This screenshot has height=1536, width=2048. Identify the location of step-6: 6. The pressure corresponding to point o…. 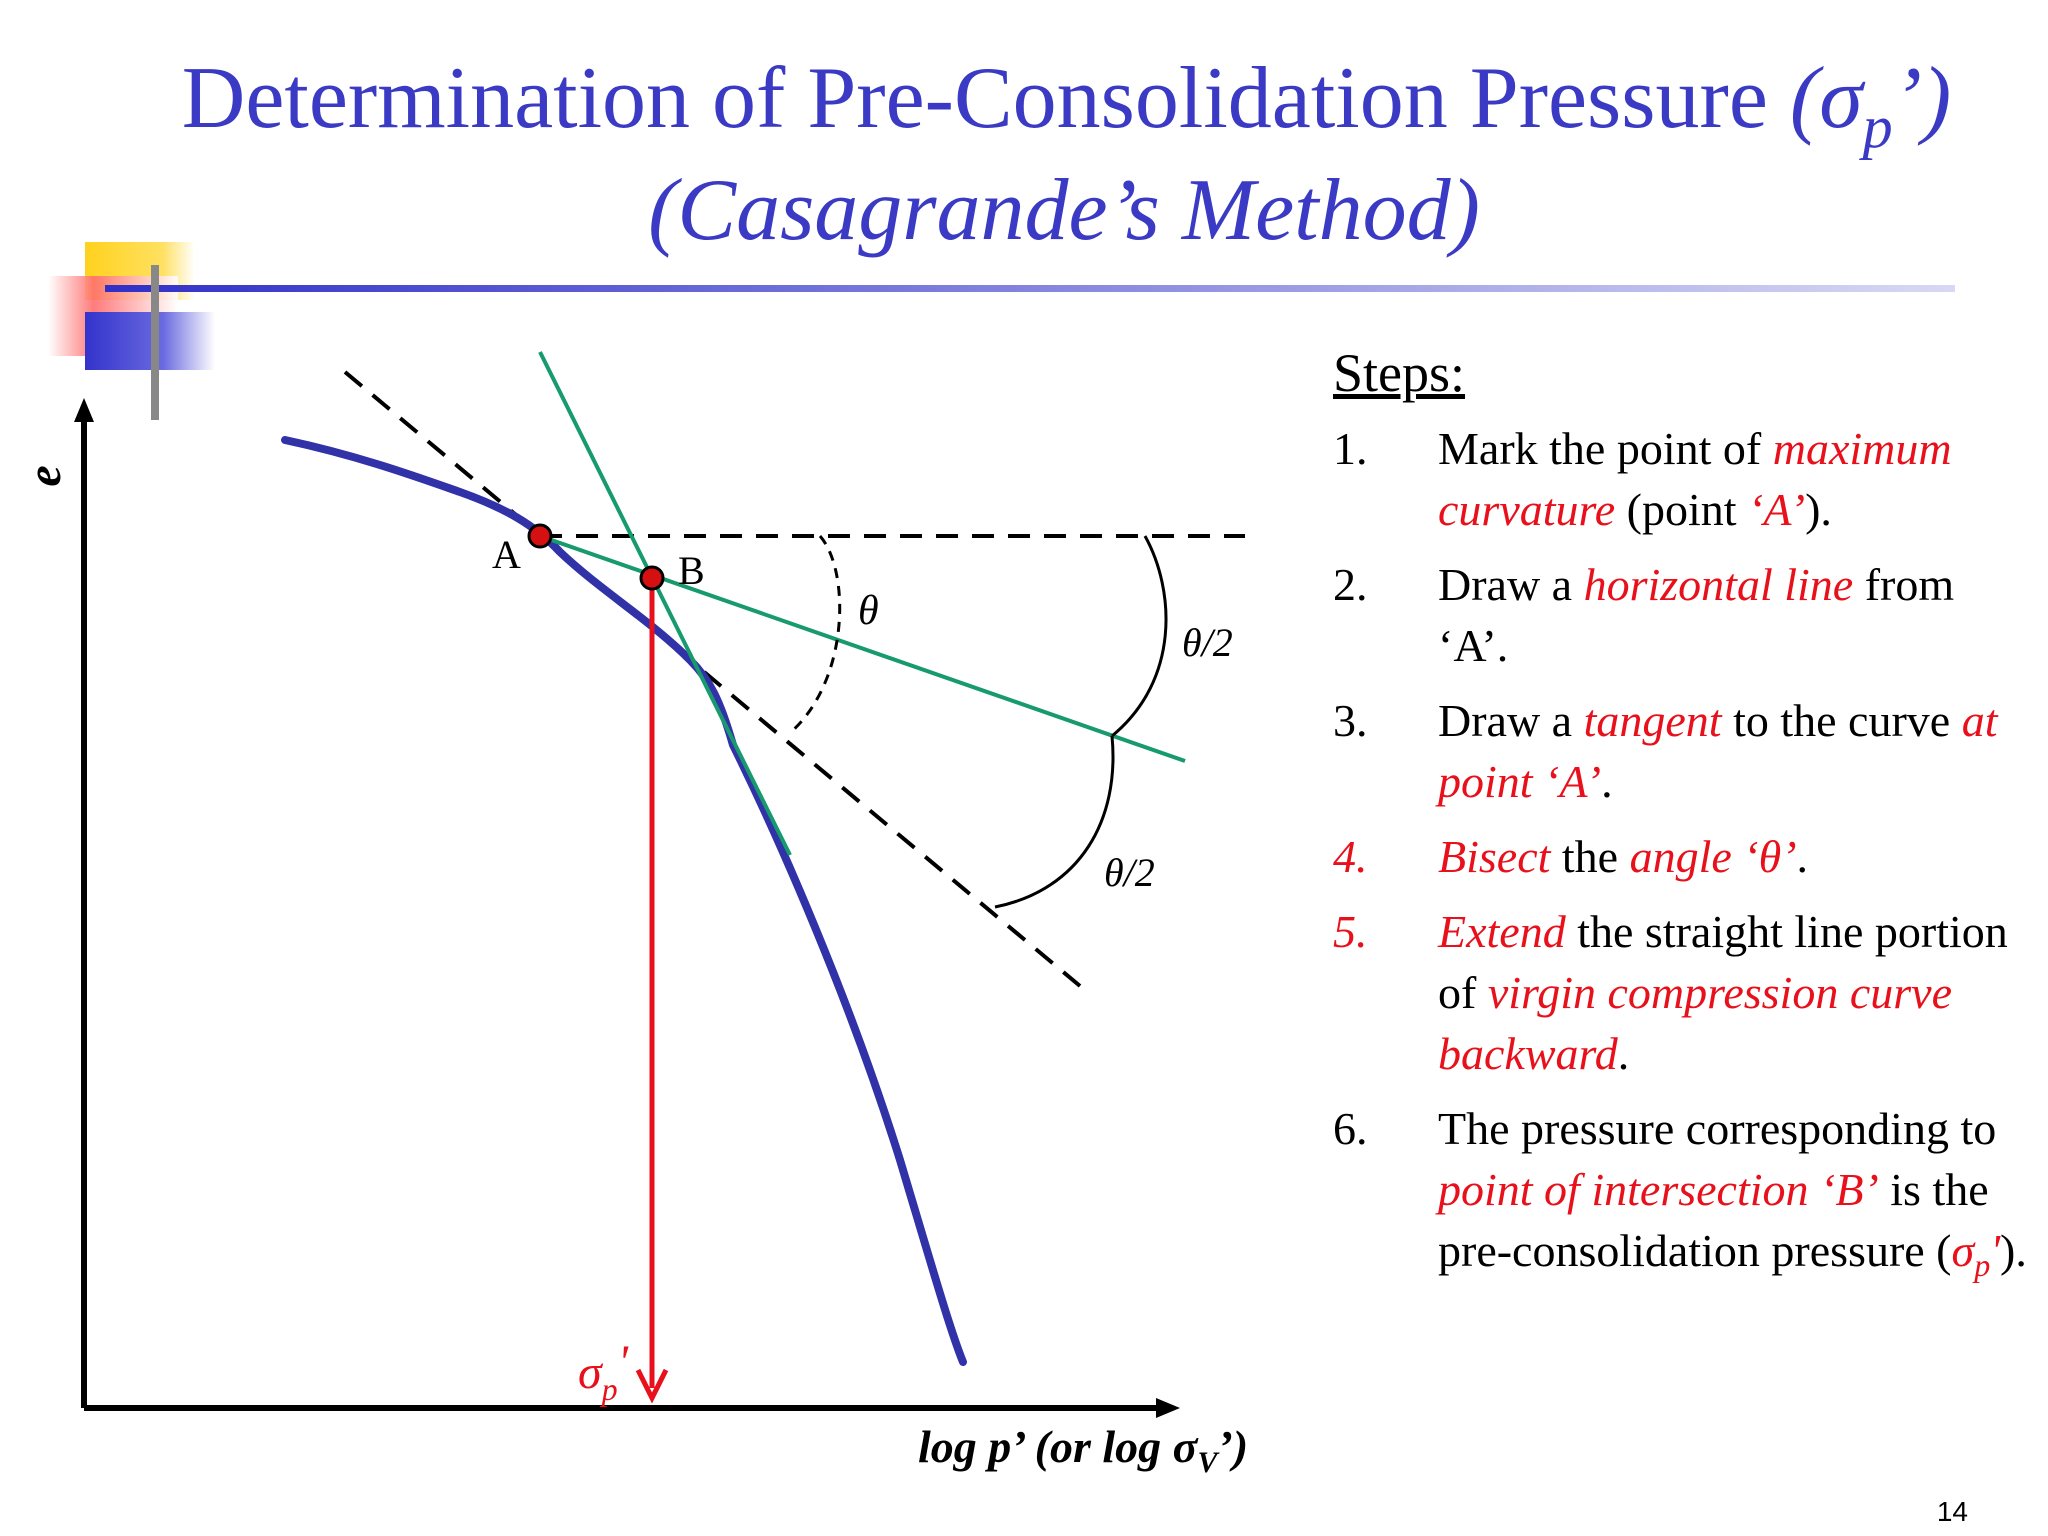
(1683, 1197).